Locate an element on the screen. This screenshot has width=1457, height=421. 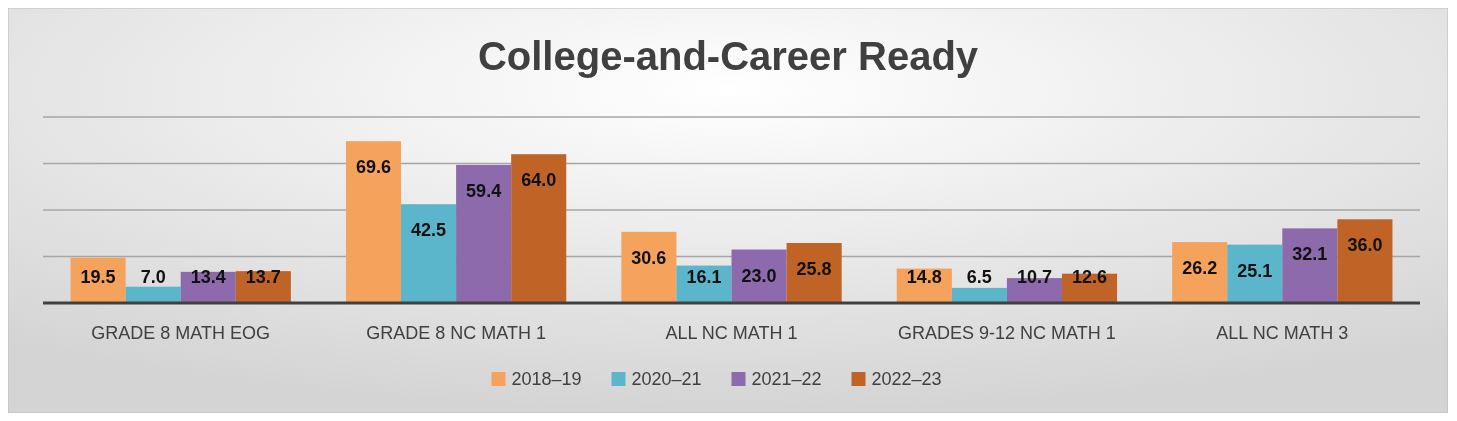
data-label: 13.7 is located at coordinates (263, 277).